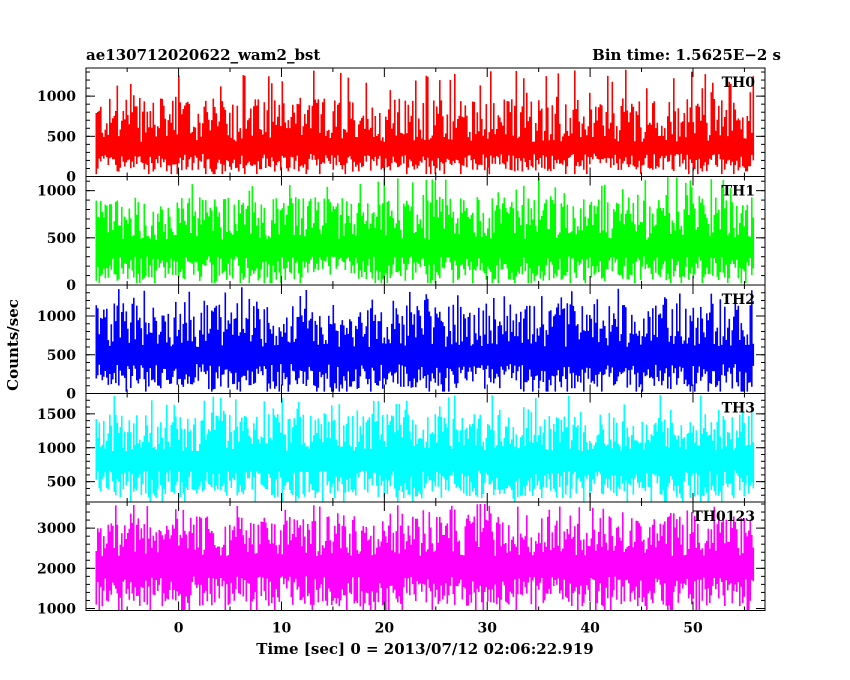  I want to click on panel-label-th0123: TH0123, so click(723, 517).